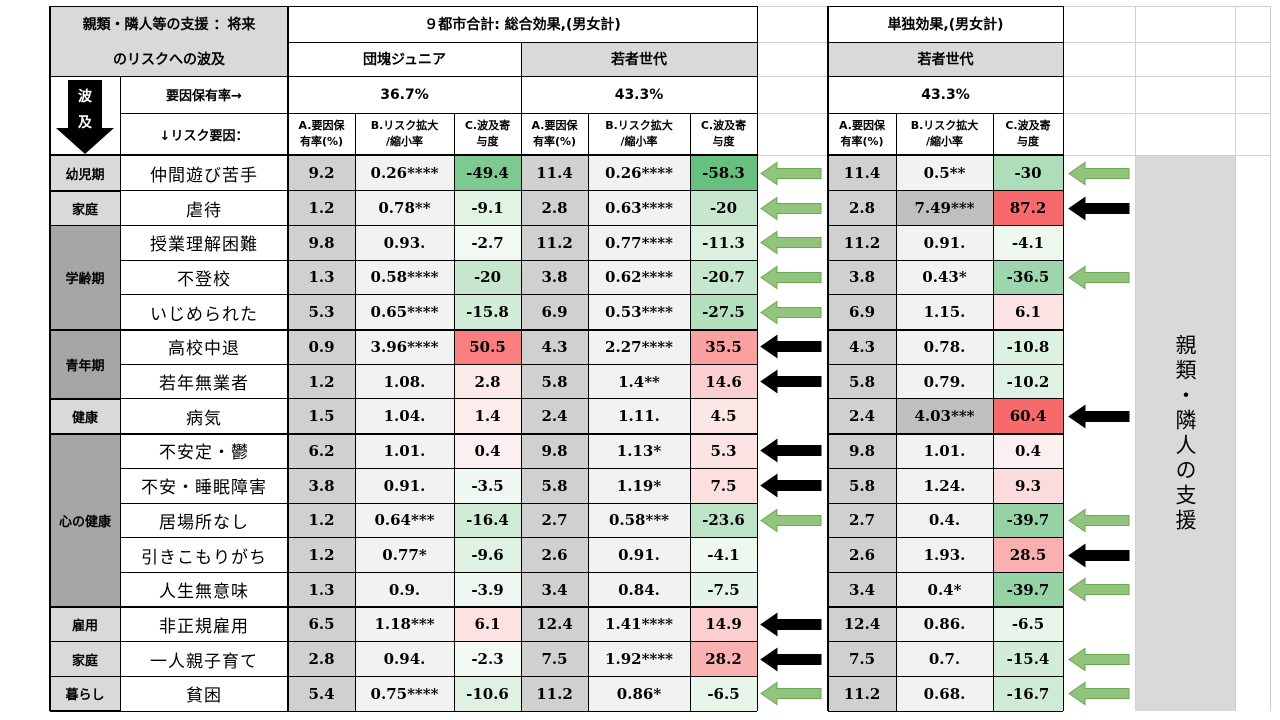  I want to click on value-b: 0.64***, so click(404, 520).